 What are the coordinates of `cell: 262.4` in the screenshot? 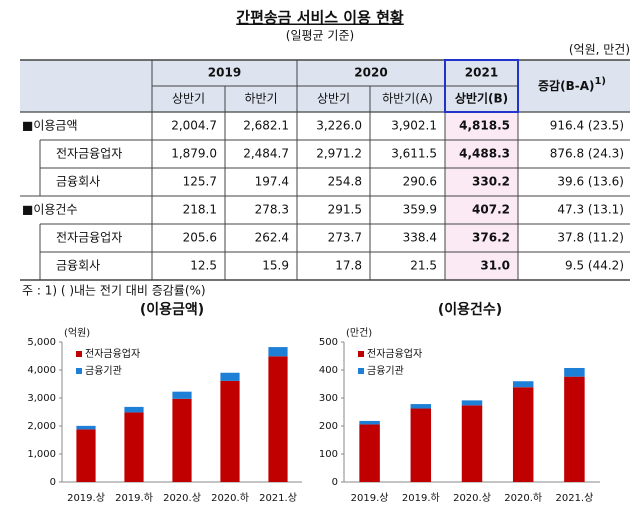 It's located at (272, 238).